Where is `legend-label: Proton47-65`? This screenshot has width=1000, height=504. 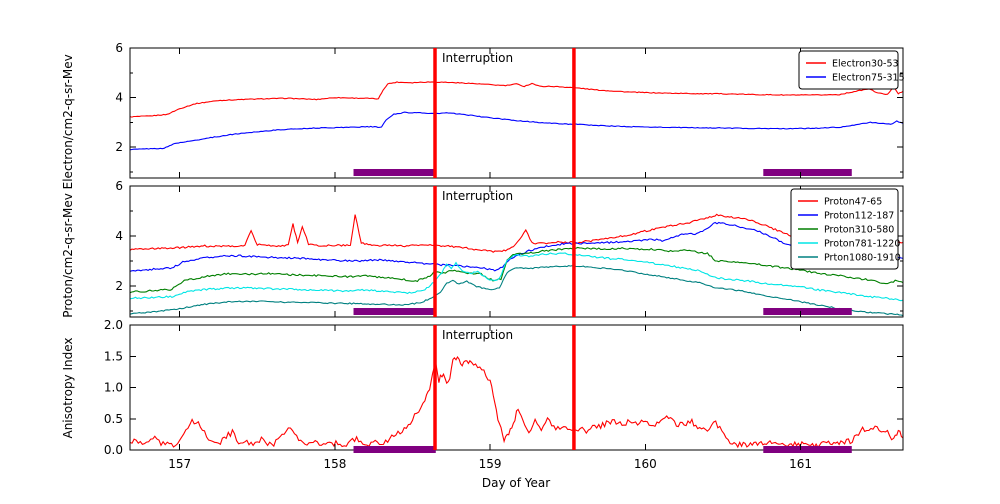
legend-label: Proton47-65 is located at coordinates (853, 202).